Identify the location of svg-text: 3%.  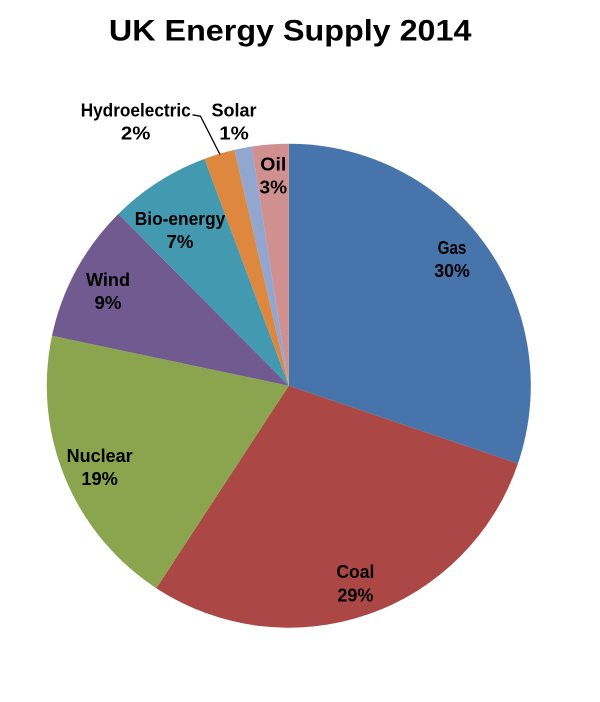
(274, 188).